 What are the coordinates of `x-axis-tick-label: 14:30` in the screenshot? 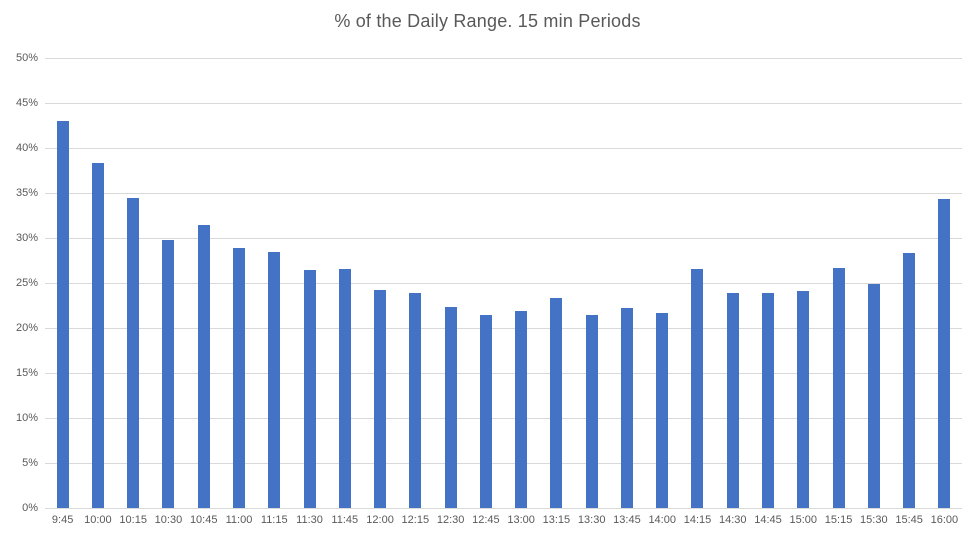 It's located at (732, 520).